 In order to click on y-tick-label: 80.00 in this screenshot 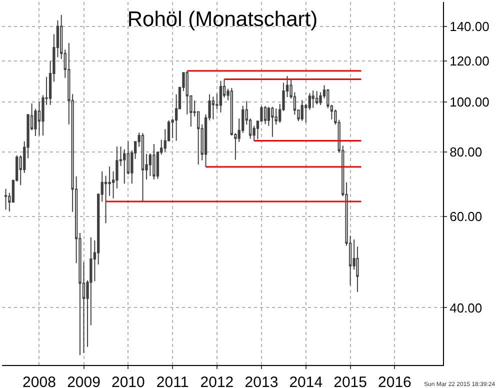, I will do `click(466, 152)`.